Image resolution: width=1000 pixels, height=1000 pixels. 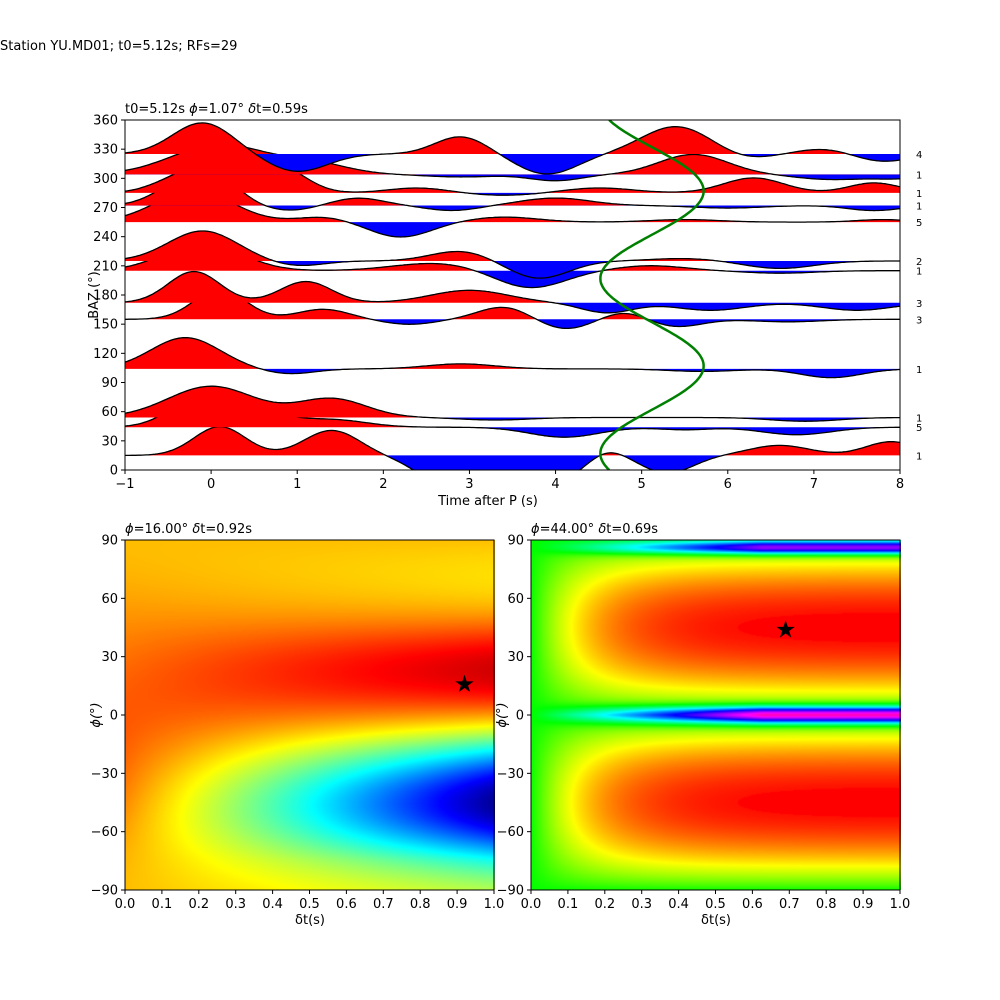 I want to click on anisotropy-curve, so click(x=652, y=295).